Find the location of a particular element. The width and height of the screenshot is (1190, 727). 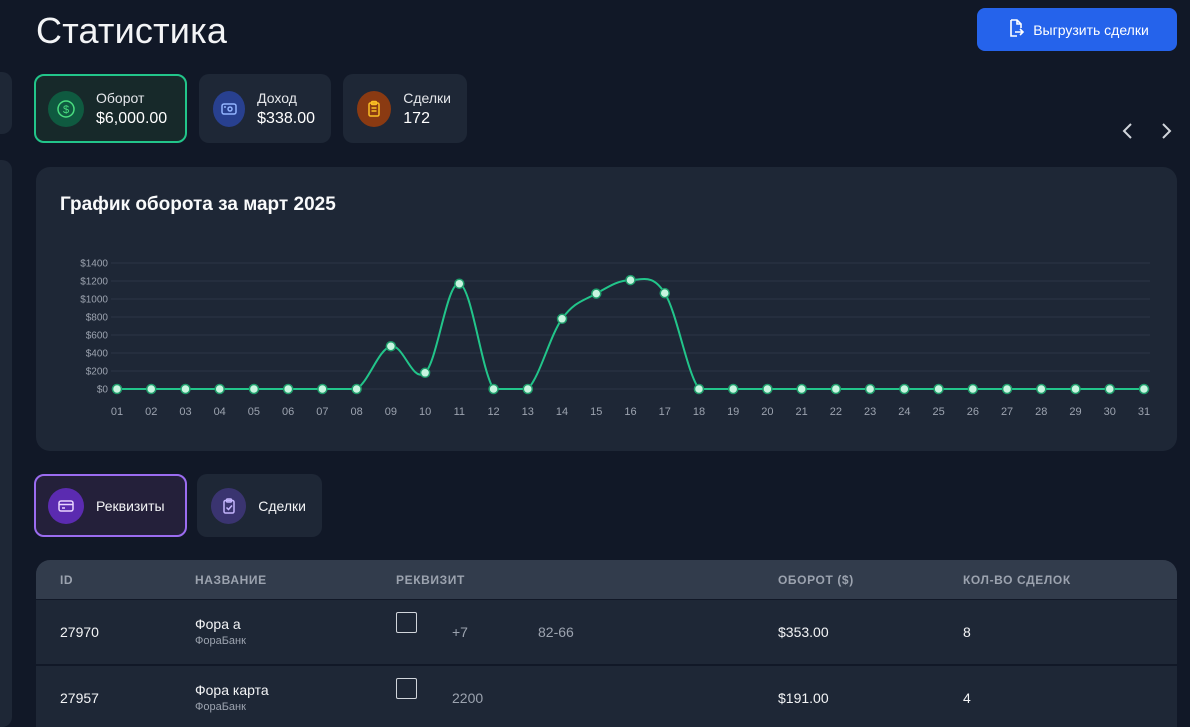

stat-value: 172 is located at coordinates (416, 118).